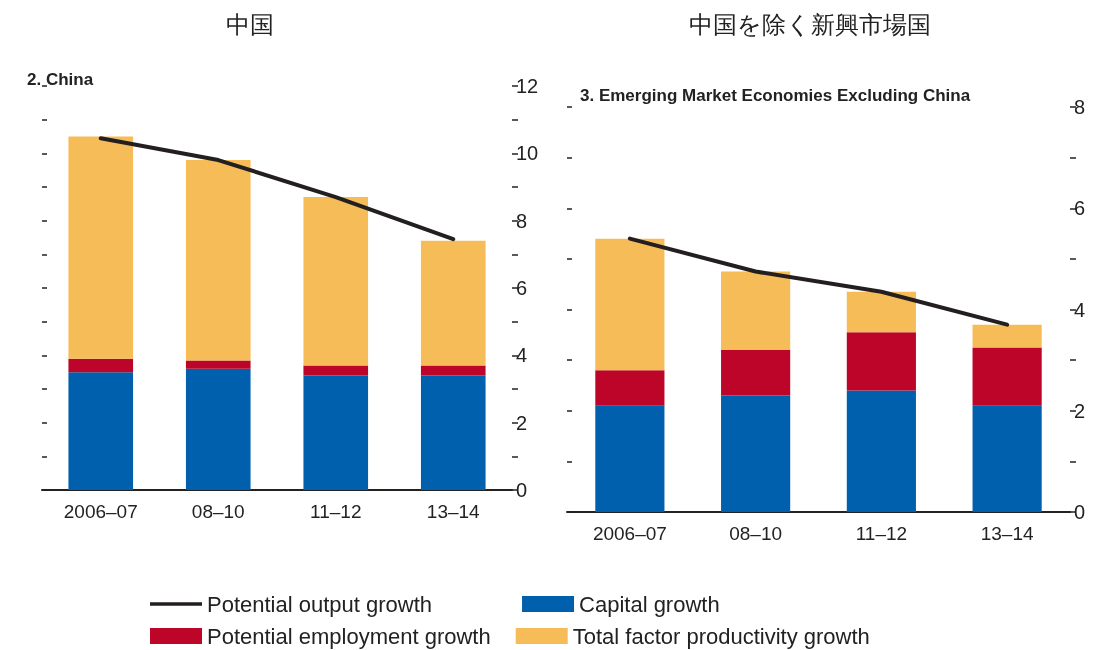 The width and height of the screenshot is (1110, 650). I want to click on chart-subtitle: 2. China, so click(60, 79).